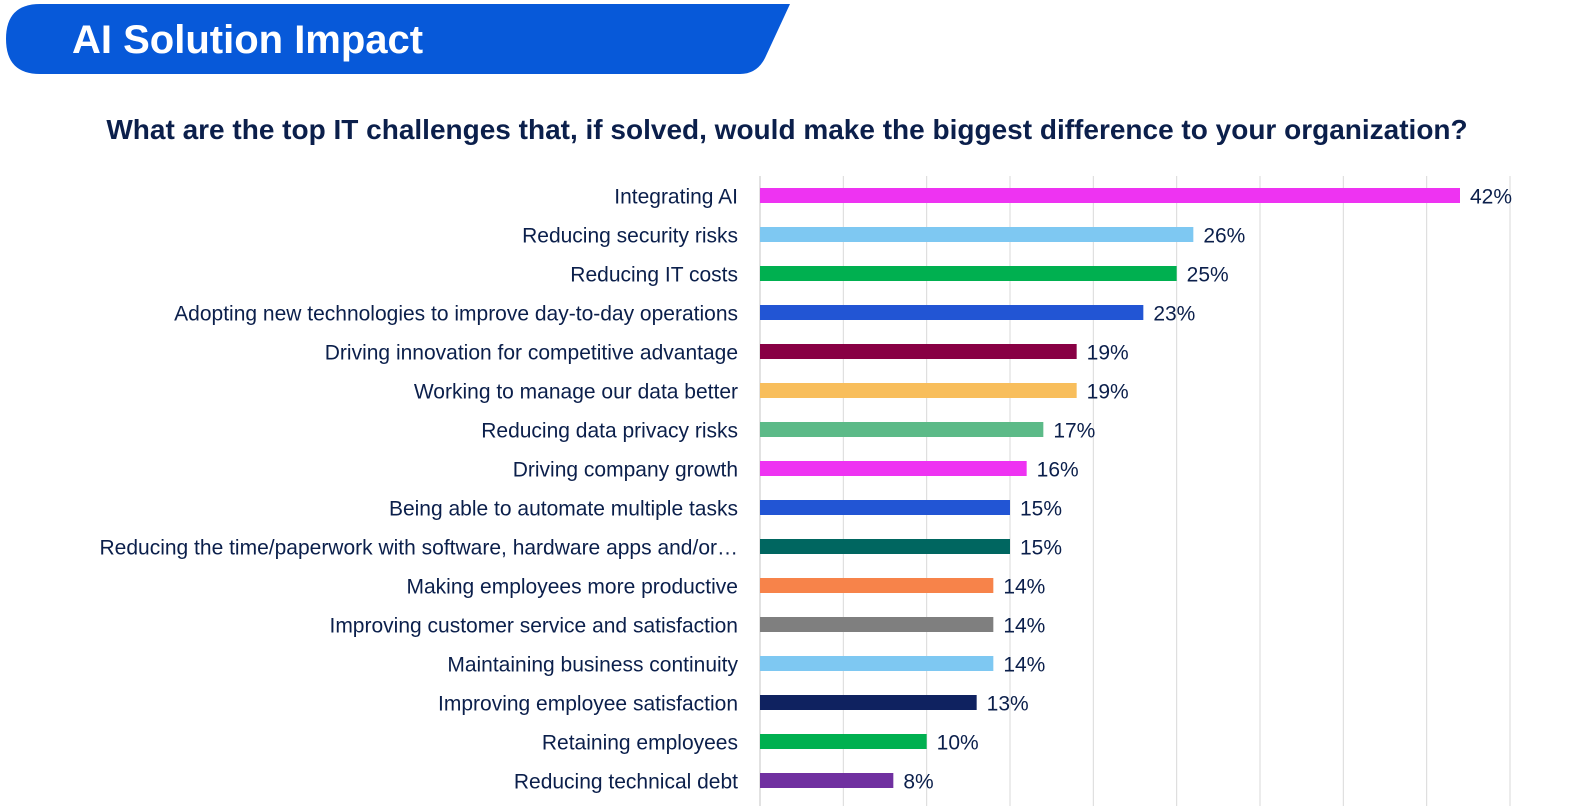 The height and width of the screenshot is (810, 1574). Describe the element at coordinates (625, 470) in the screenshot. I see `category-label: Driving company growth` at that location.